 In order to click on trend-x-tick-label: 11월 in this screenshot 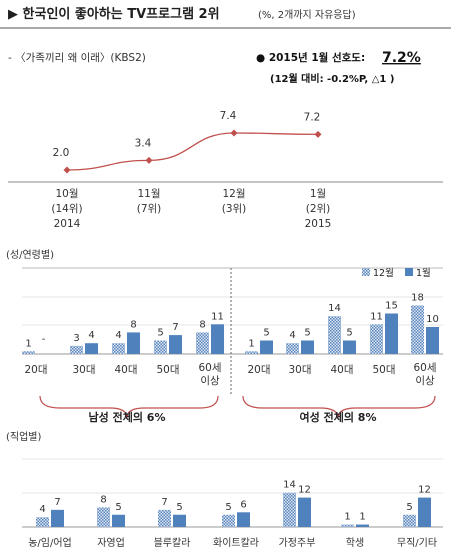, I will do `click(148, 194)`.